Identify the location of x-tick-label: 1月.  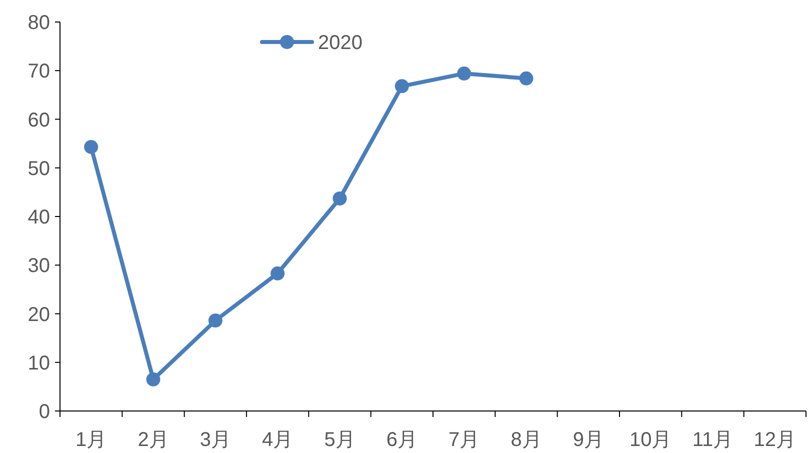
(91, 440).